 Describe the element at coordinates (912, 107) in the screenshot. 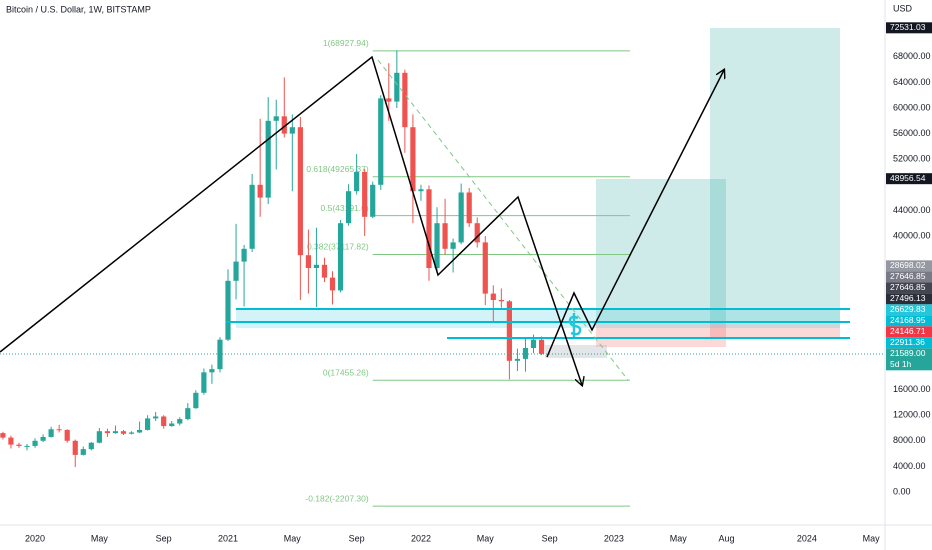

I see `y-tick-label: 60000.00` at that location.